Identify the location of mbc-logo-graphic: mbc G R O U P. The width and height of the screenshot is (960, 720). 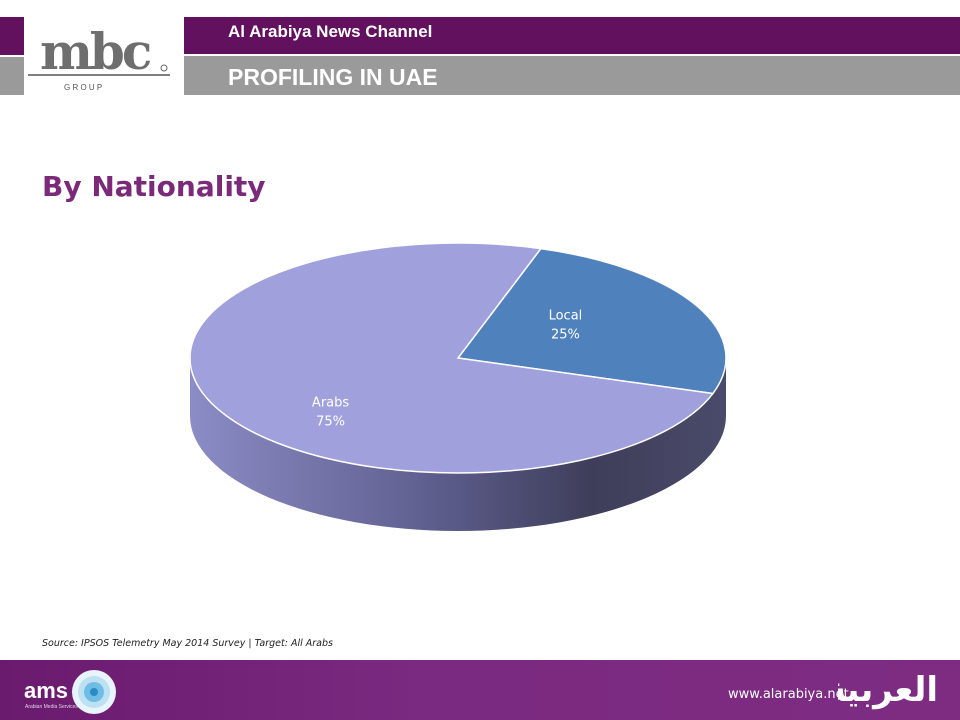
(99, 57).